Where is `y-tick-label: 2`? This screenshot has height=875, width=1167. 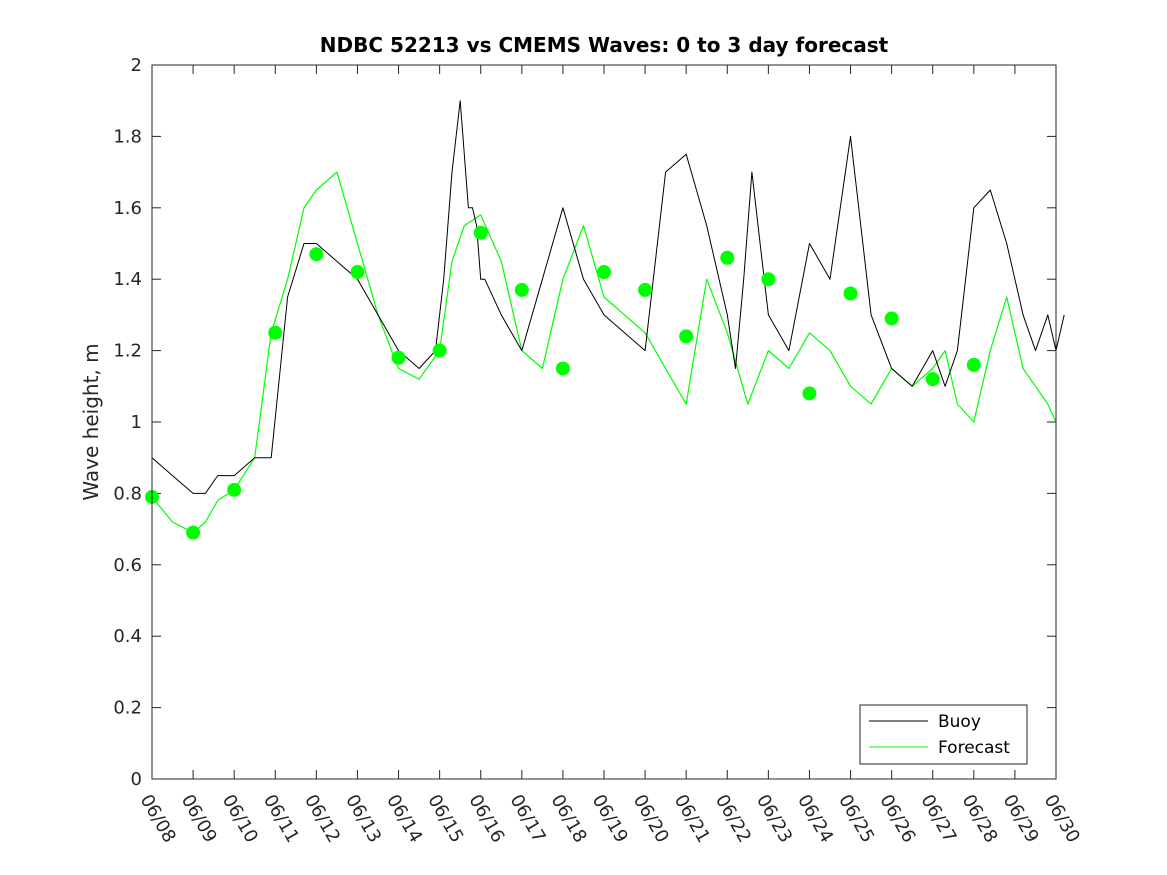
y-tick-label: 2 is located at coordinates (136, 65).